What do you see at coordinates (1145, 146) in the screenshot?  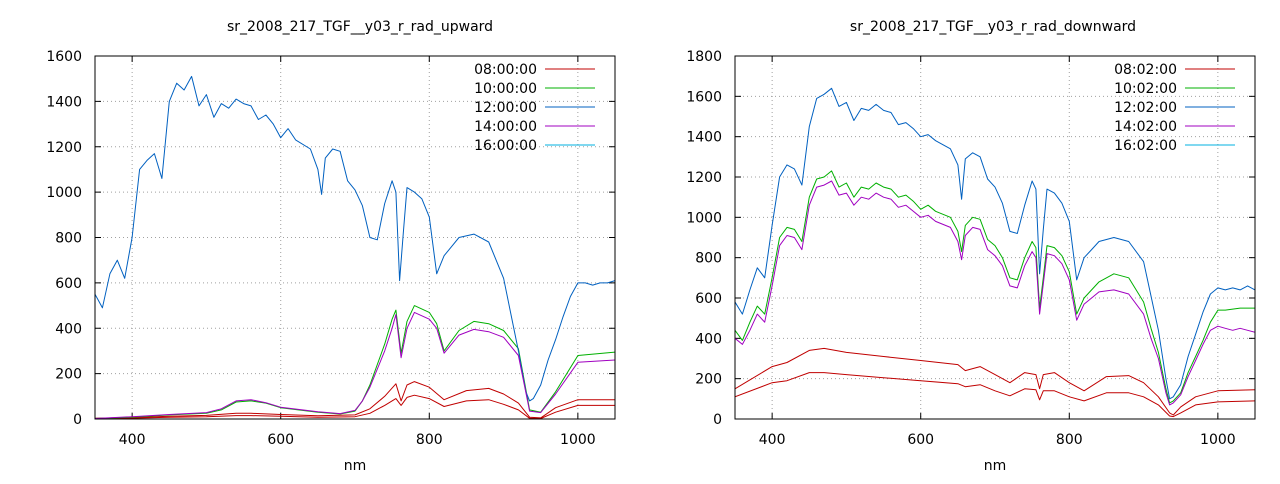 I see `legend-label: 16:02:00` at bounding box center [1145, 146].